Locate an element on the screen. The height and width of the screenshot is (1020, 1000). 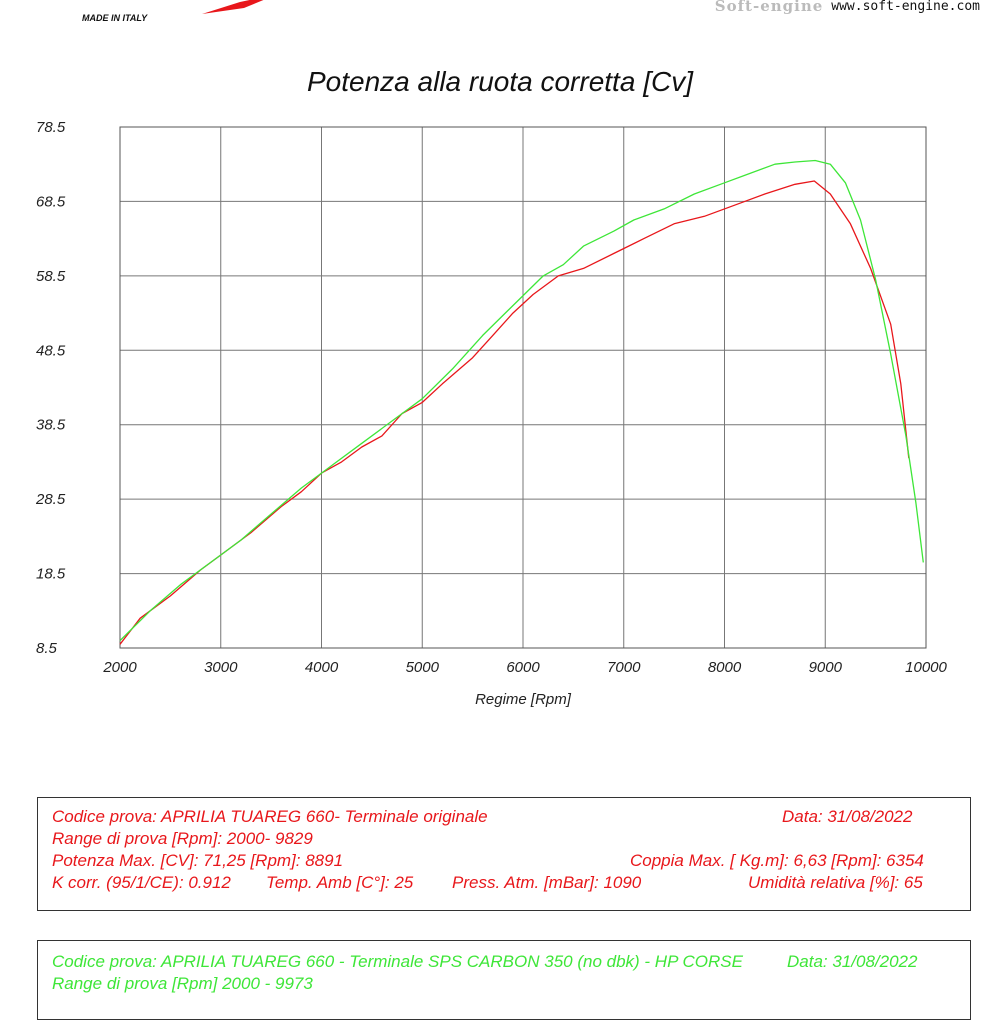
y-tick-label: 18.5 is located at coordinates (51, 574).